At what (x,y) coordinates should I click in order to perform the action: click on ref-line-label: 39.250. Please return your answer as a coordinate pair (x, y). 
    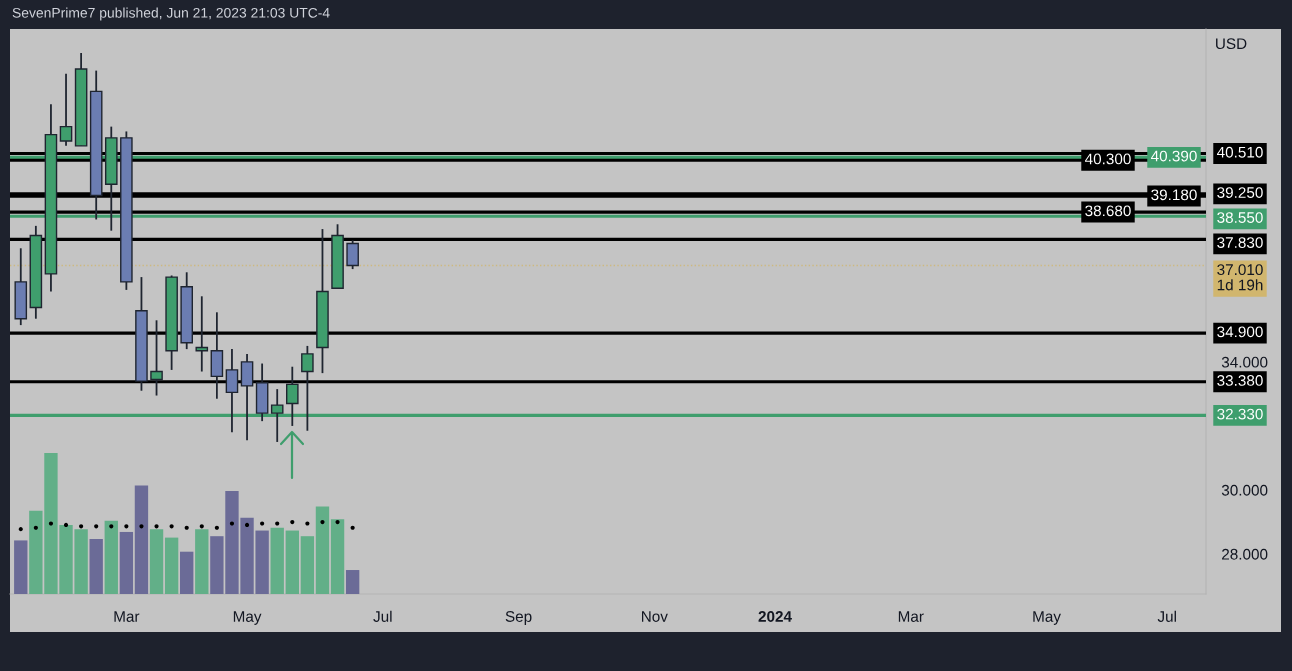
    Looking at the image, I should click on (1240, 192).